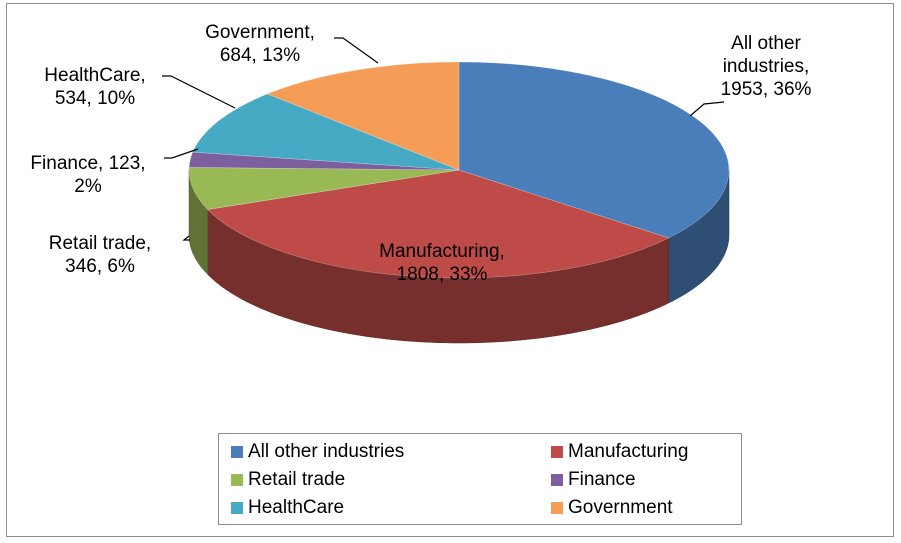  Describe the element at coordinates (766, 43) in the screenshot. I see `data-label-line: All other` at that location.